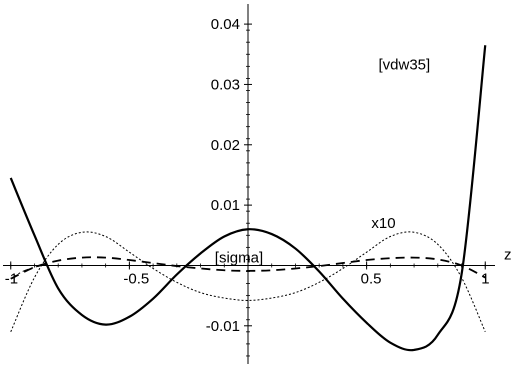 The image size is (513, 366). I want to click on series-line-dash-dot, so click(28, 271).